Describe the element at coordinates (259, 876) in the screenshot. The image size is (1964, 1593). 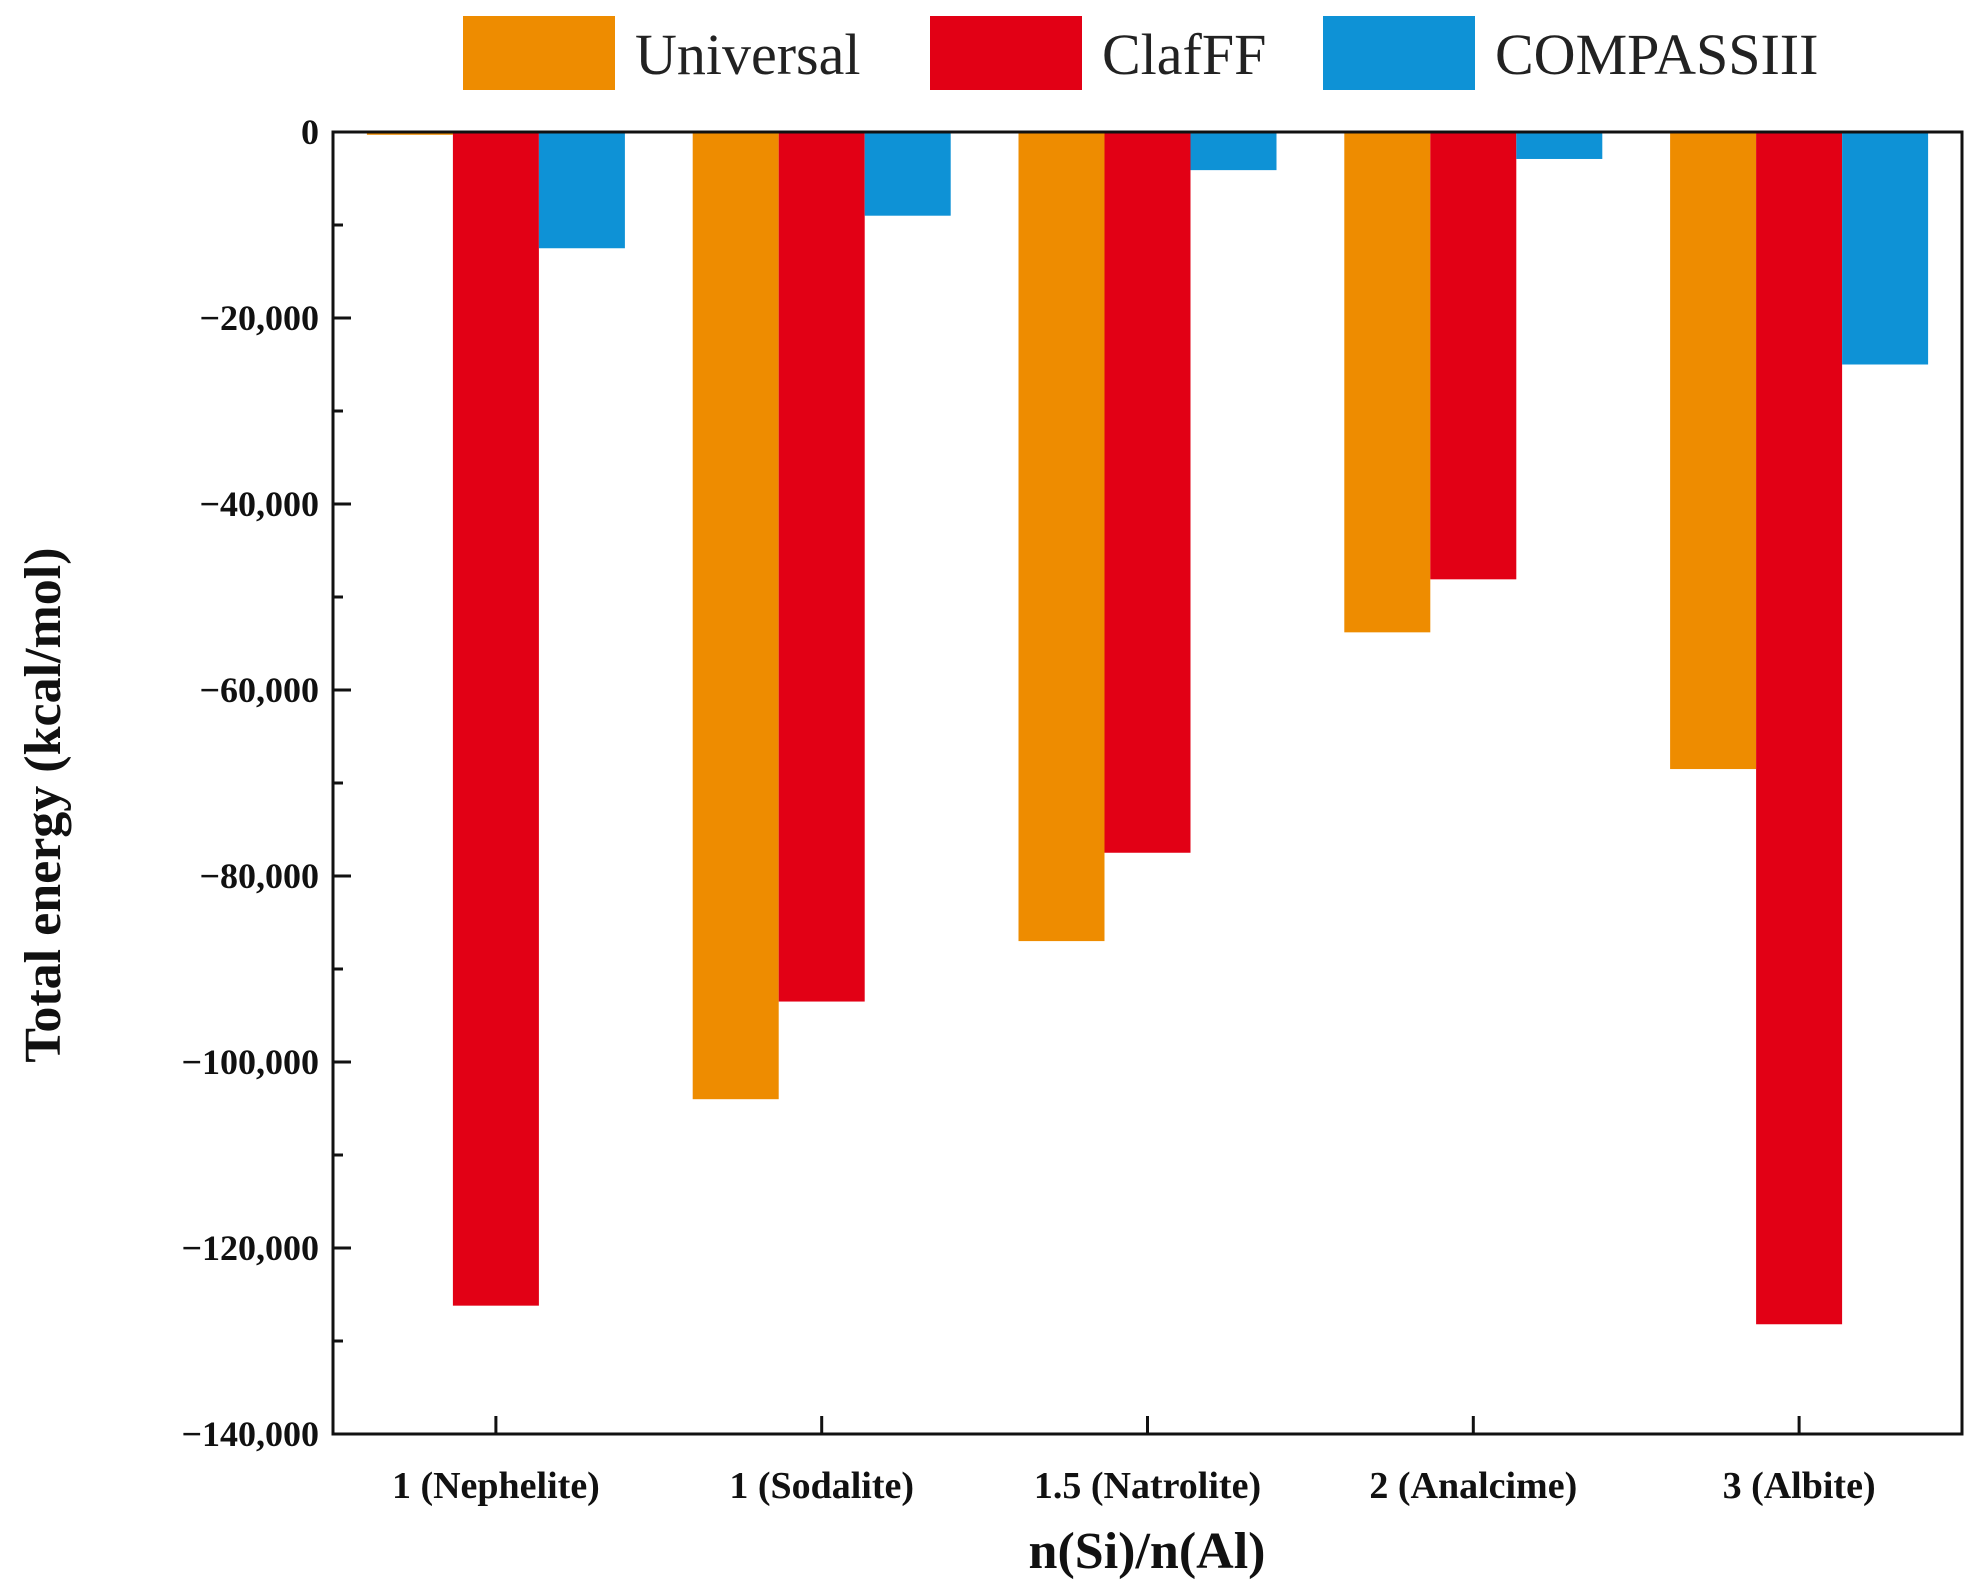
I see `y-tick-label: −80,000` at that location.